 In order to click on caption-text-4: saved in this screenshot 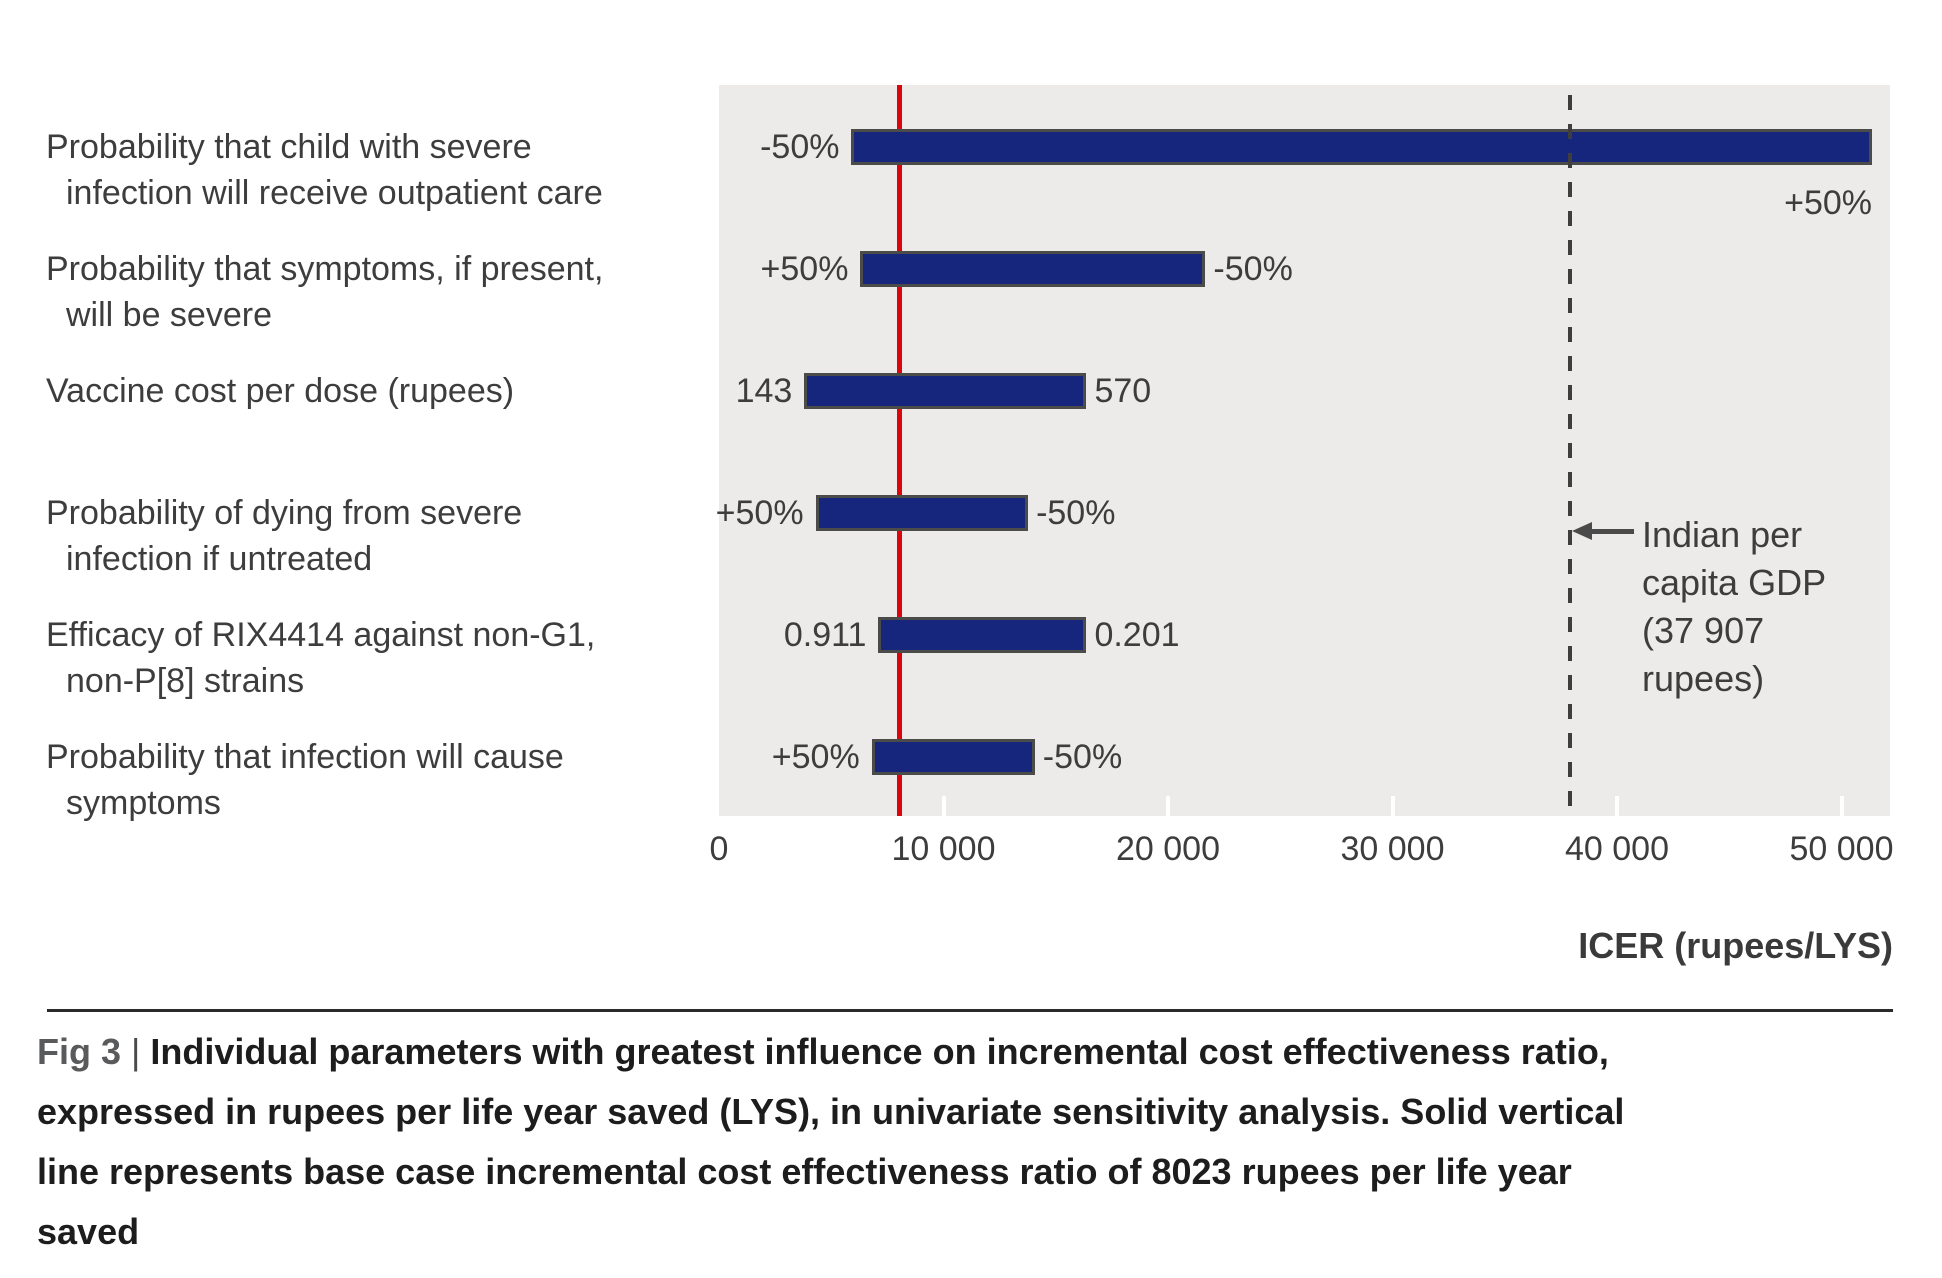, I will do `click(88, 1231)`.